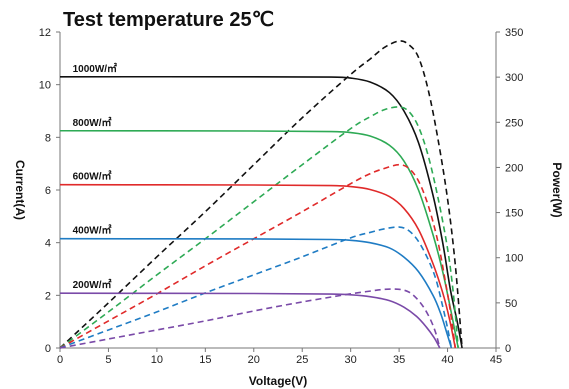 The height and width of the screenshot is (389, 569). I want to click on y-right-tick-label: 0, so click(508, 349).